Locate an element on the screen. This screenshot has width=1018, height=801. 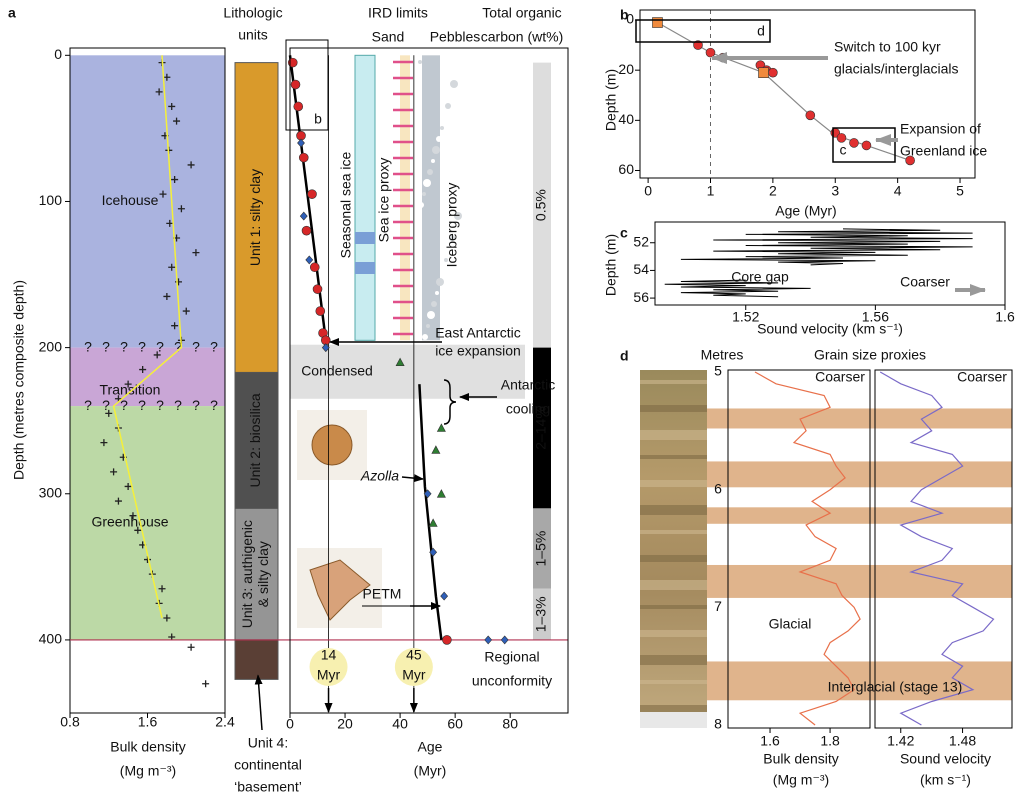
sand-column is located at coordinates (405, 198).